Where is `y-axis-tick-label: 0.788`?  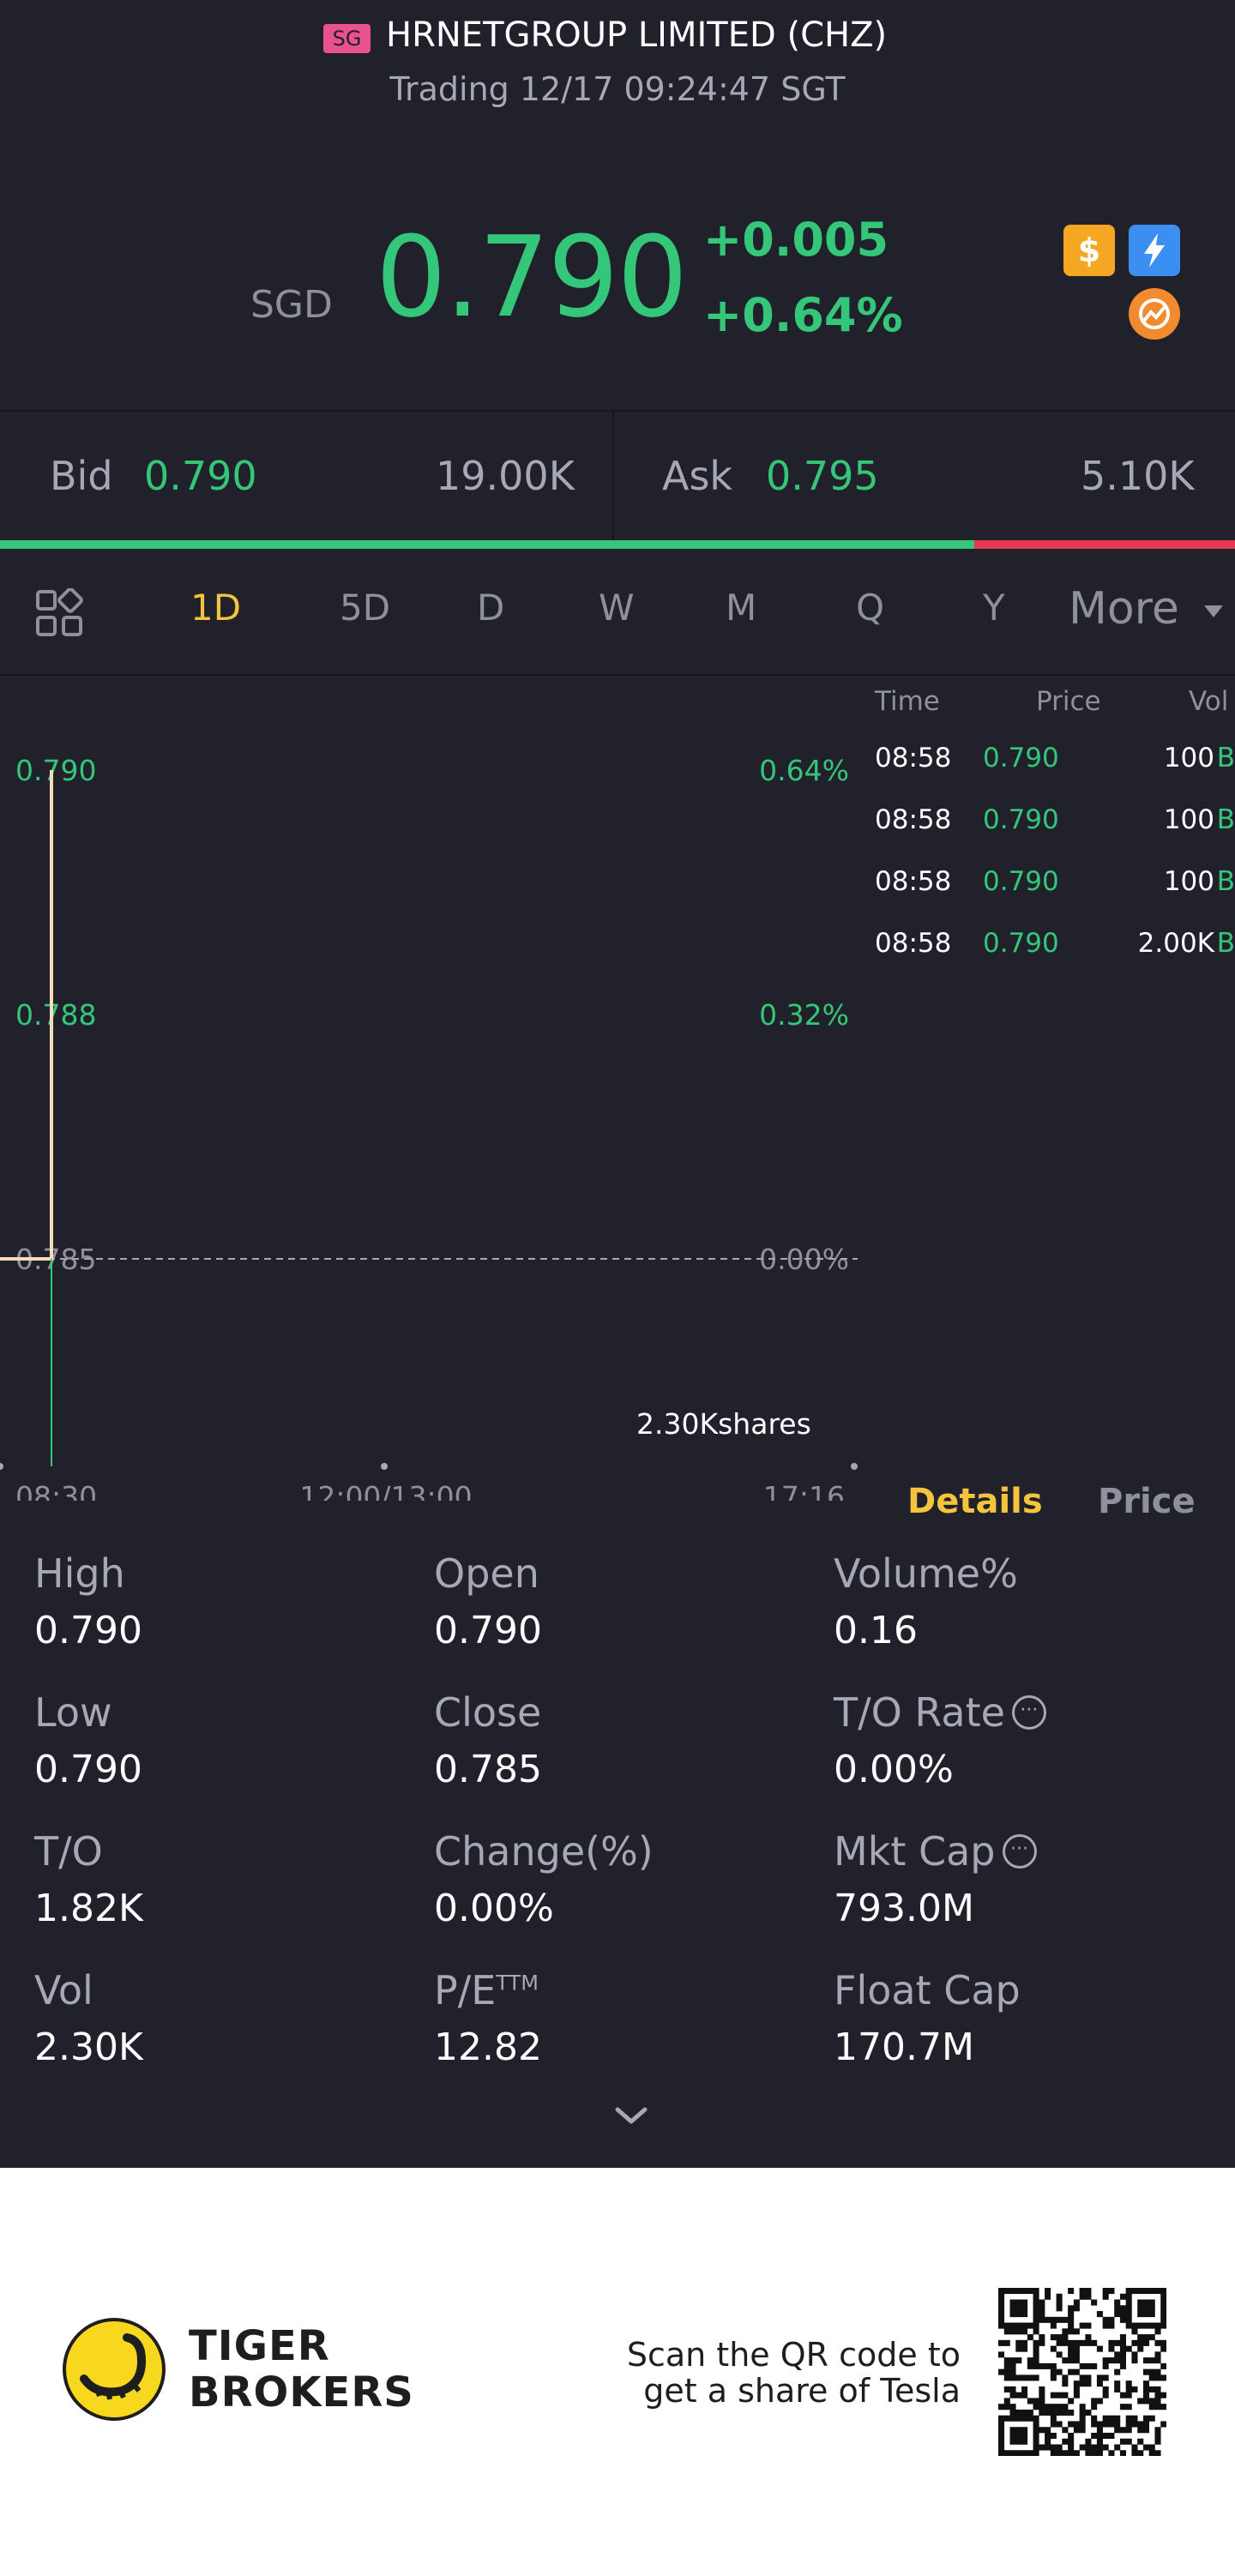
y-axis-tick-label: 0.788 is located at coordinates (55, 1015).